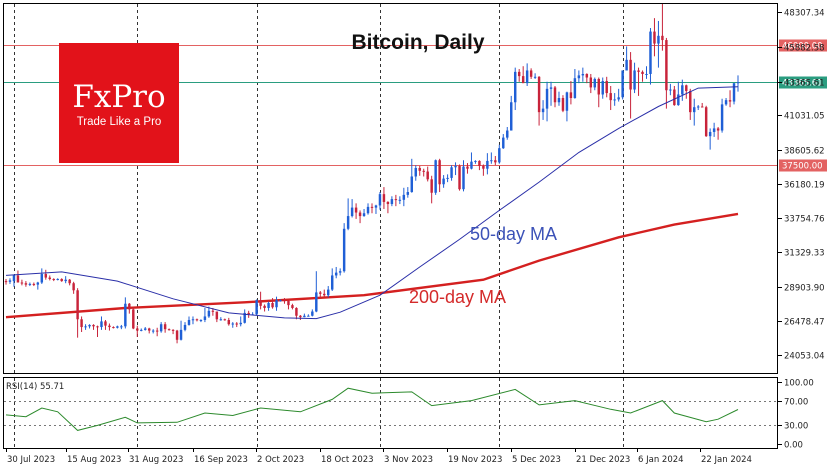  I want to click on time-tick-label: 5 Dec 2023, so click(536, 460).